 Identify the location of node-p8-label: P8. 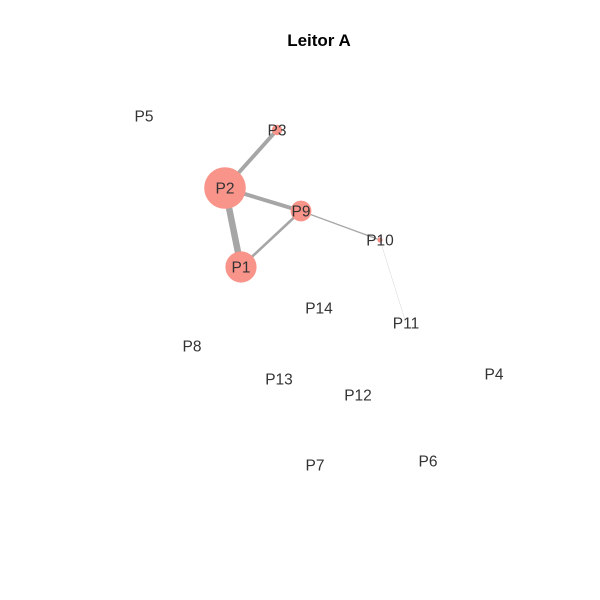
(192, 347).